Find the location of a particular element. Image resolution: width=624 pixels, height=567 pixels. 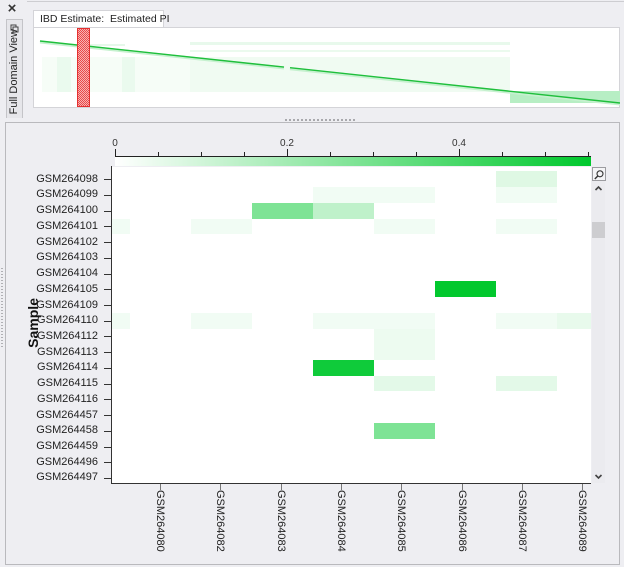

y-axis-label: GSM264112 is located at coordinates (67, 335).